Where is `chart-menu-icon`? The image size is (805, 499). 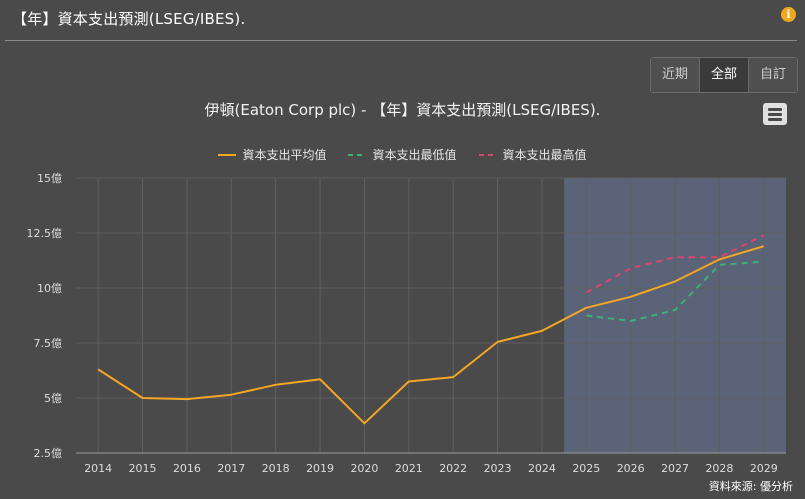 chart-menu-icon is located at coordinates (775, 114).